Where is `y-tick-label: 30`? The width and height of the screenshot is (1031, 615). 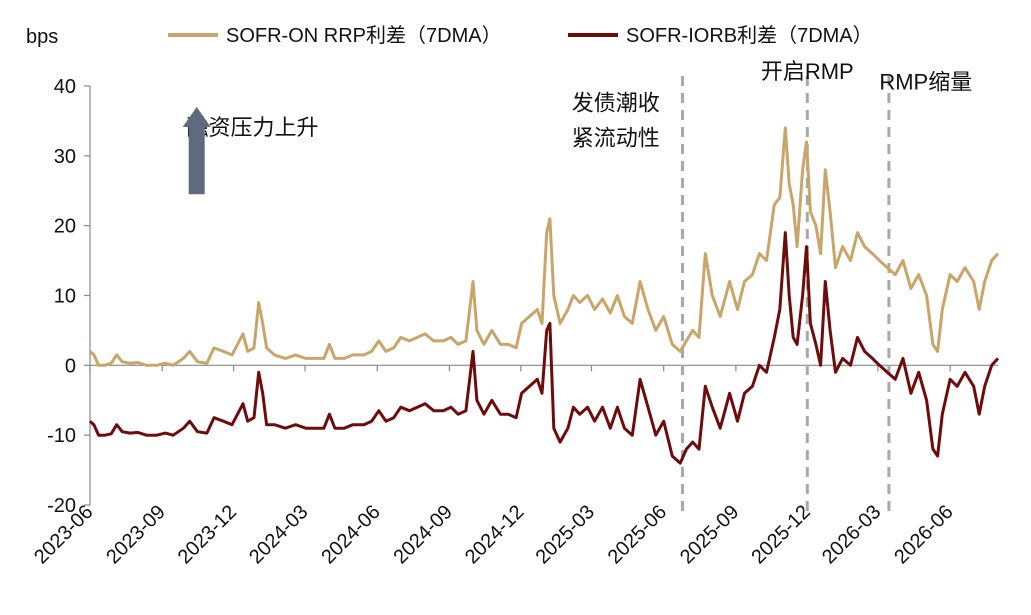 y-tick-label: 30 is located at coordinates (65, 157).